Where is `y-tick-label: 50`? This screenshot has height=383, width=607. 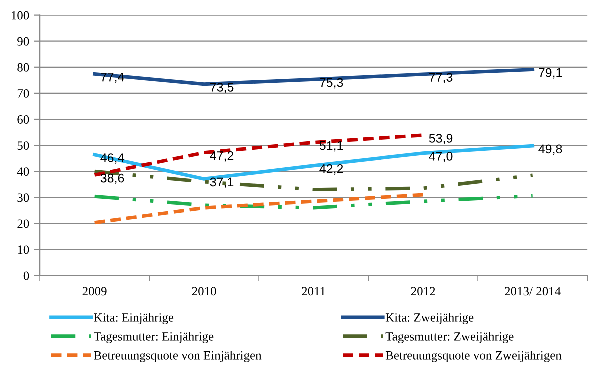 y-tick-label: 50 is located at coordinates (24, 146).